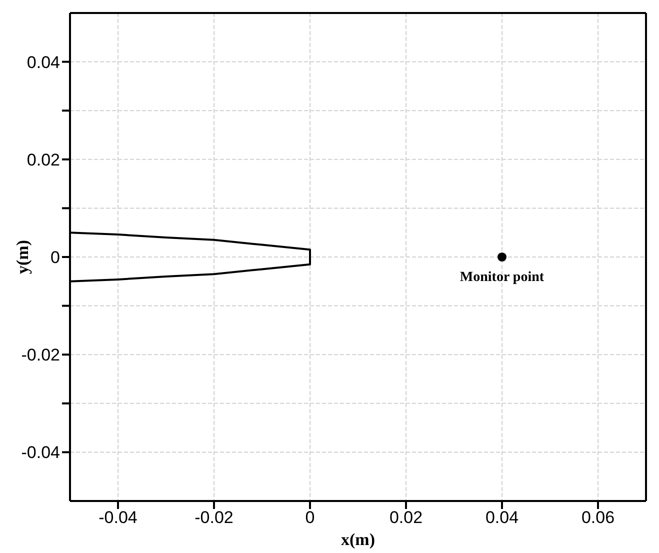 This screenshot has height=553, width=659. I want to click on y-tick-label: 0.04, so click(43, 62).